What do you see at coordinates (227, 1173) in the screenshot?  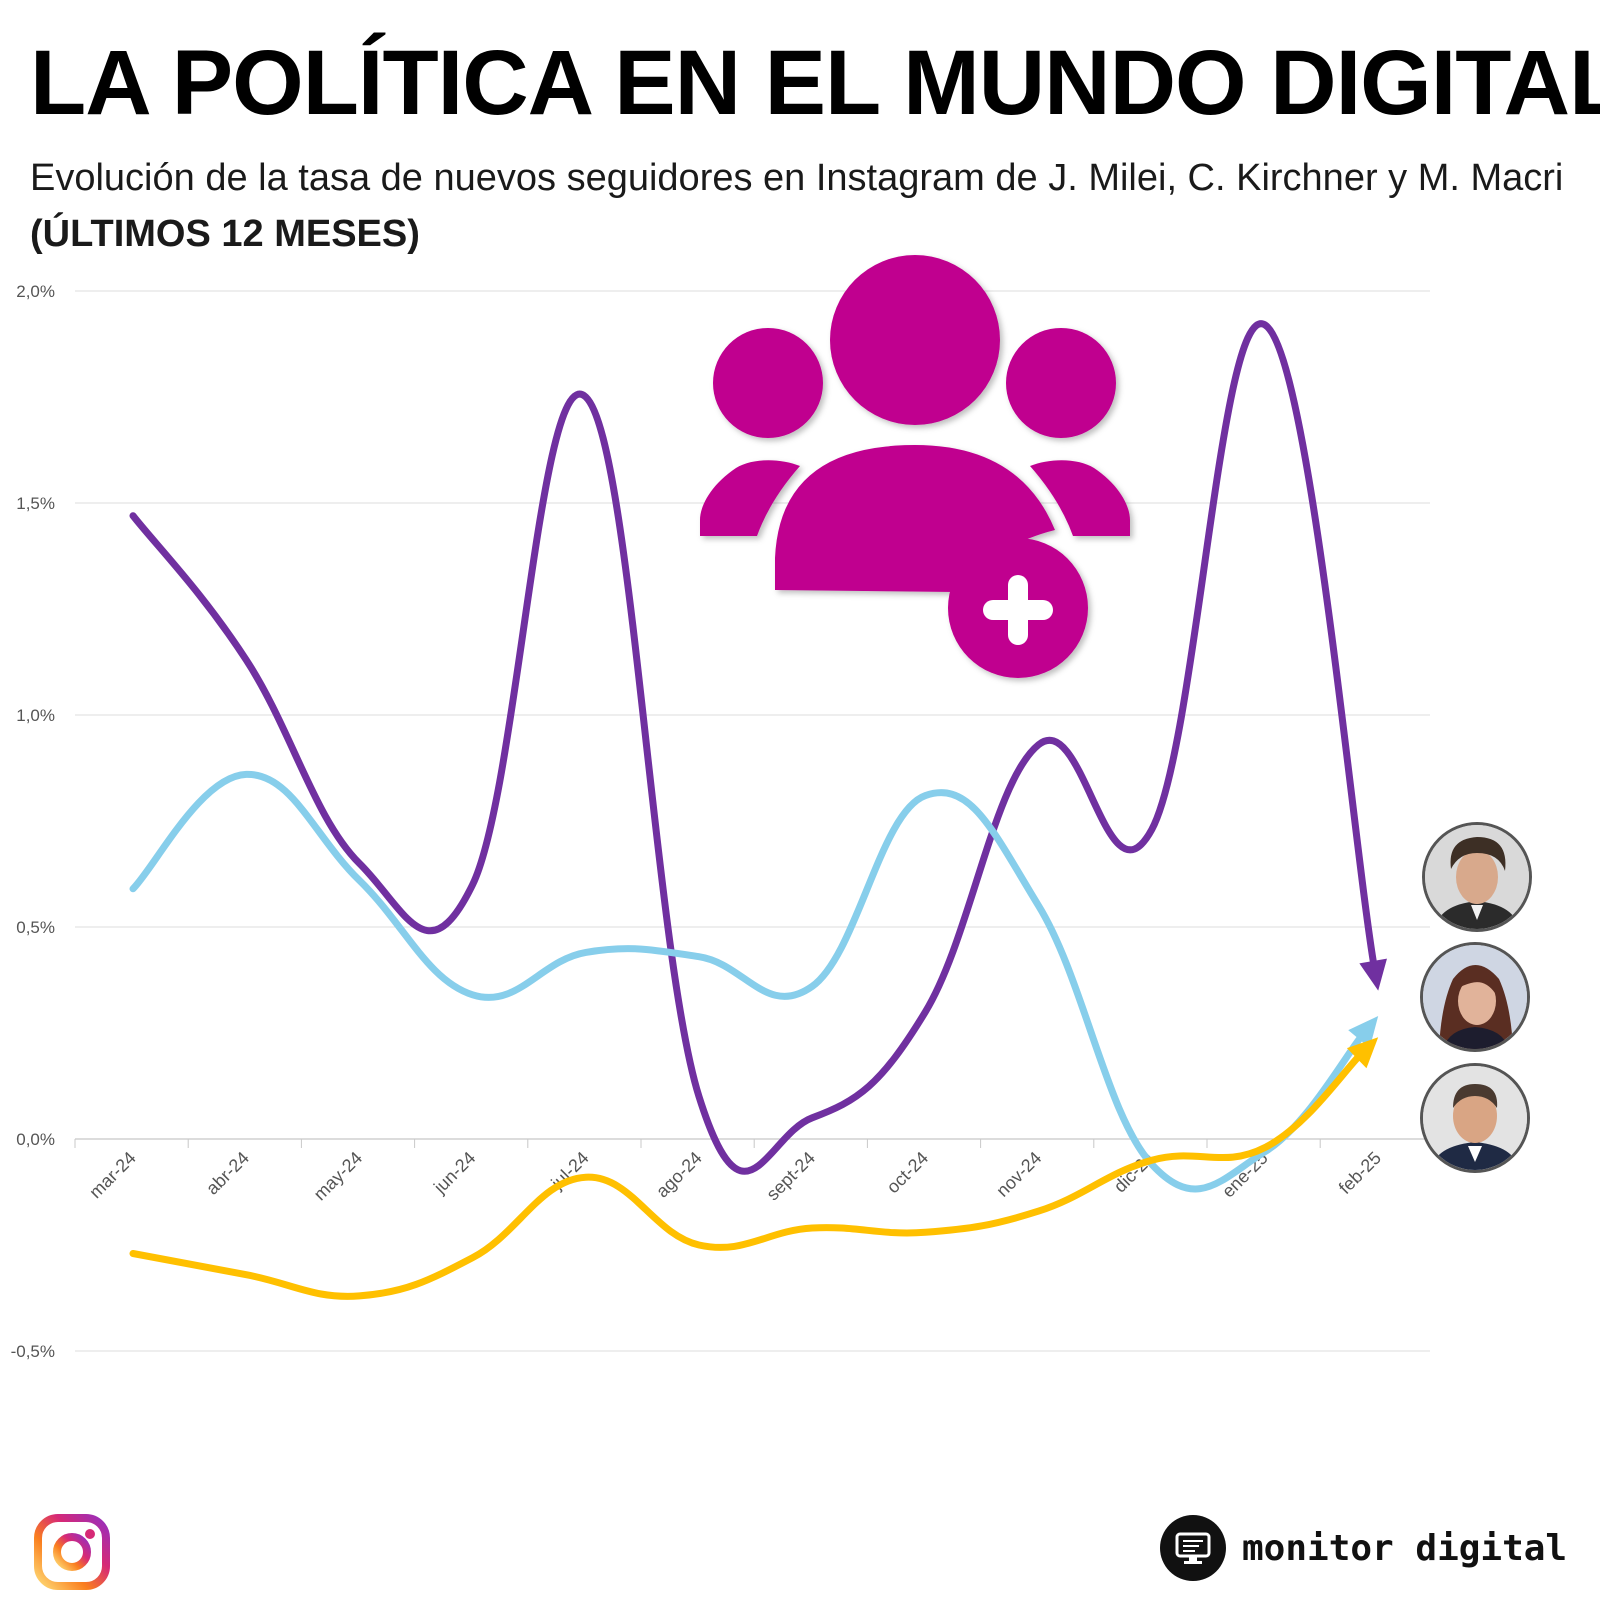 I see `x-tick-label: abr-24` at bounding box center [227, 1173].